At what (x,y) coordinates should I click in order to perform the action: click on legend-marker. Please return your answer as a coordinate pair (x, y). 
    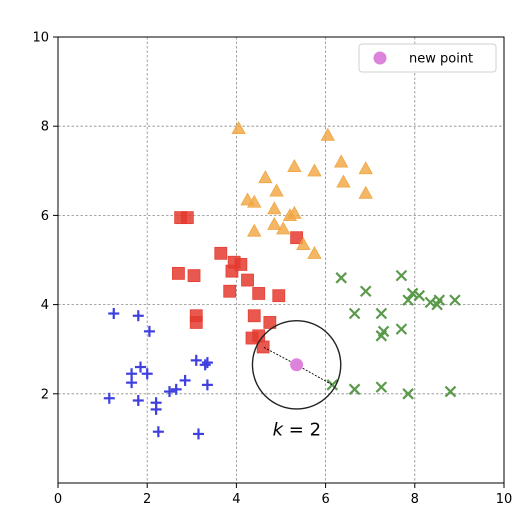
    Looking at the image, I should click on (380, 58).